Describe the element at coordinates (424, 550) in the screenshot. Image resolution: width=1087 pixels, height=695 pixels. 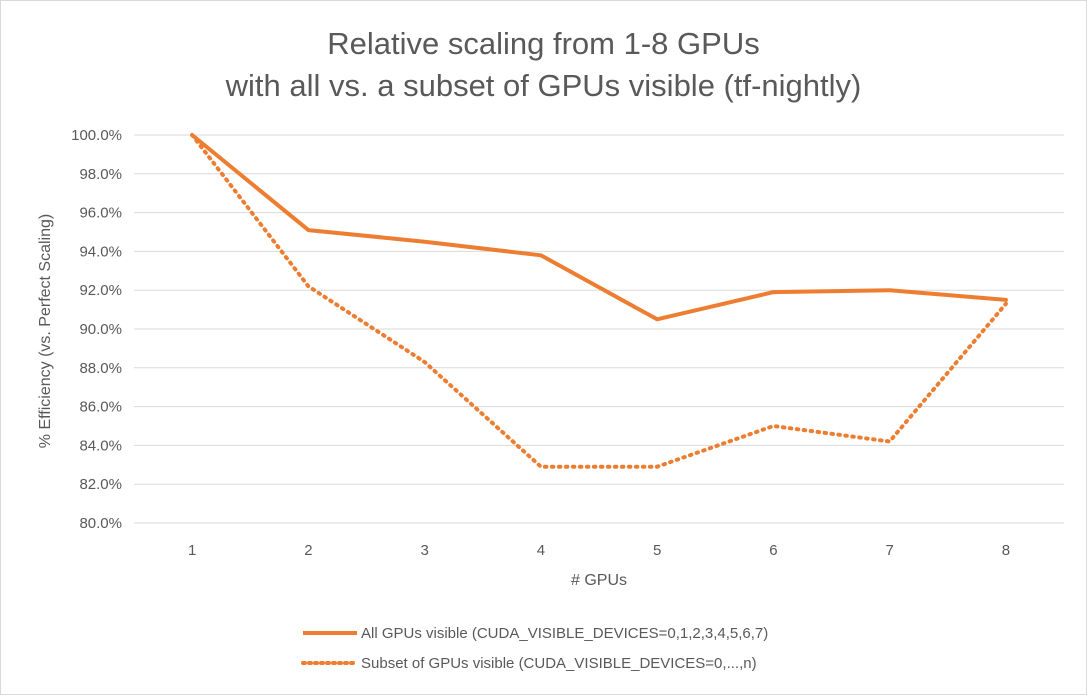
I see `x-tick-label: 3` at that location.